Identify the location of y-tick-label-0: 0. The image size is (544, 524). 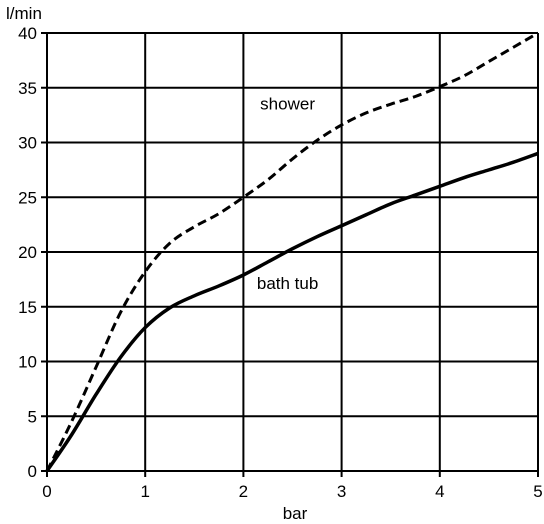
(32, 471).